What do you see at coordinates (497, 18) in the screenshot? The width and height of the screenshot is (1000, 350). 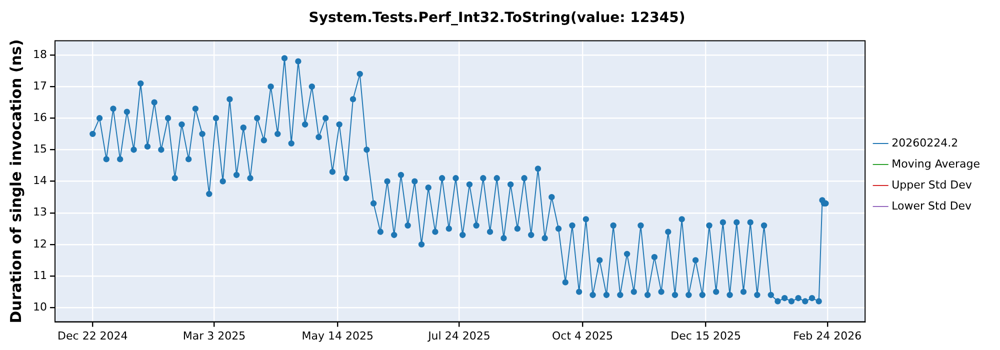 I see `chart-title: System.Tests.Perf_Int32.ToString(value: 12345)` at bounding box center [497, 18].